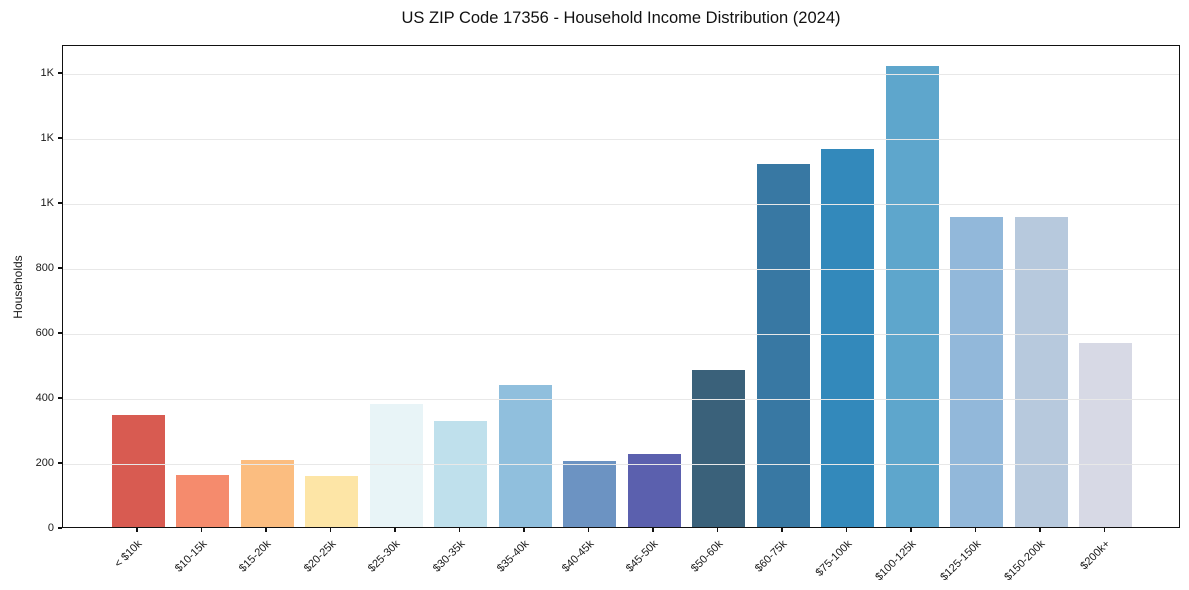 The width and height of the screenshot is (1189, 590). Describe the element at coordinates (912, 296) in the screenshot. I see `bar-$100-125k` at that location.